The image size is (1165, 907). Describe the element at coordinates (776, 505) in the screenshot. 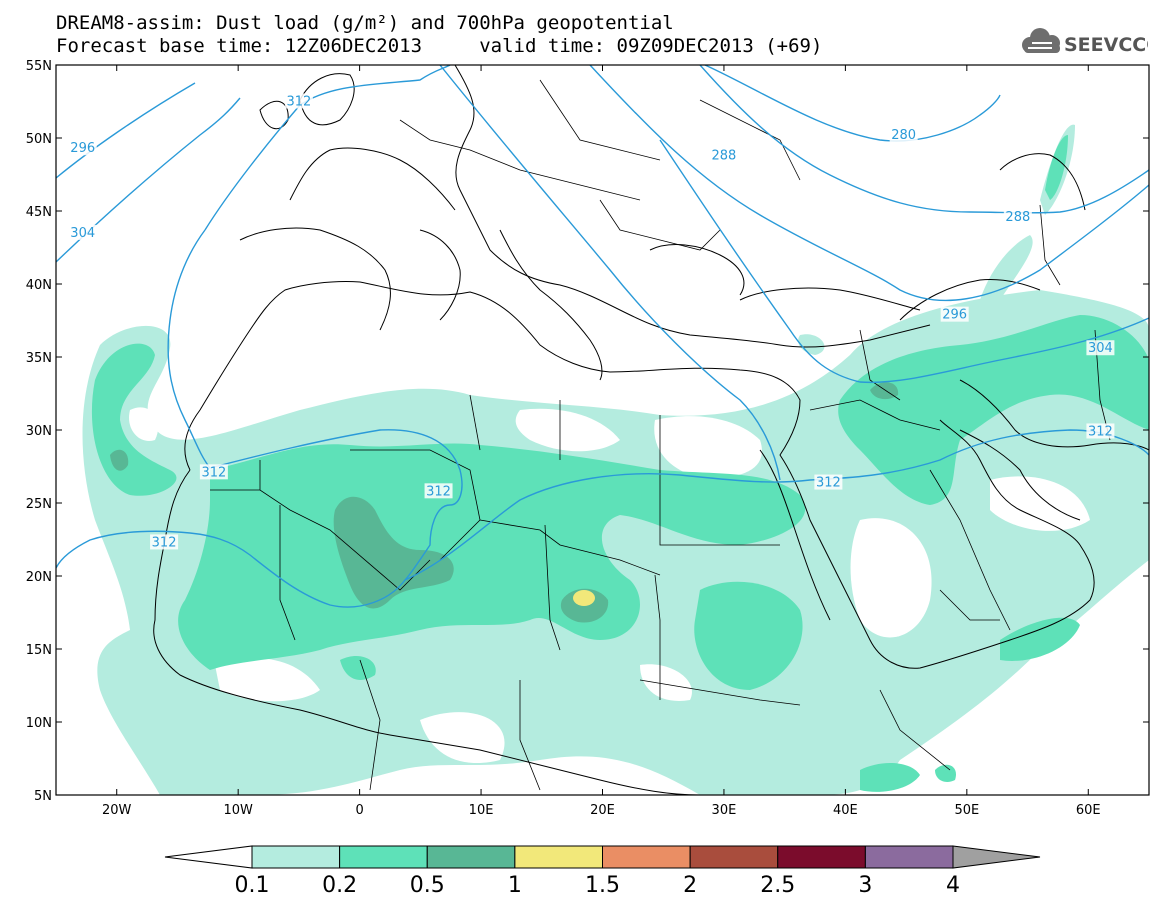

I see `contour-312-east` at that location.